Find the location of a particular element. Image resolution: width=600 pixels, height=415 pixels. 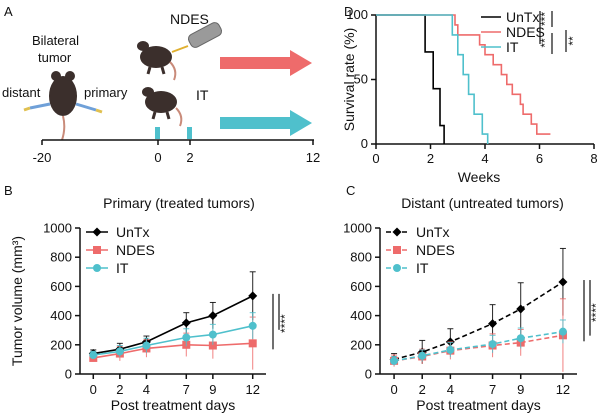

timeline-tick-label: 0 is located at coordinates (157, 157).